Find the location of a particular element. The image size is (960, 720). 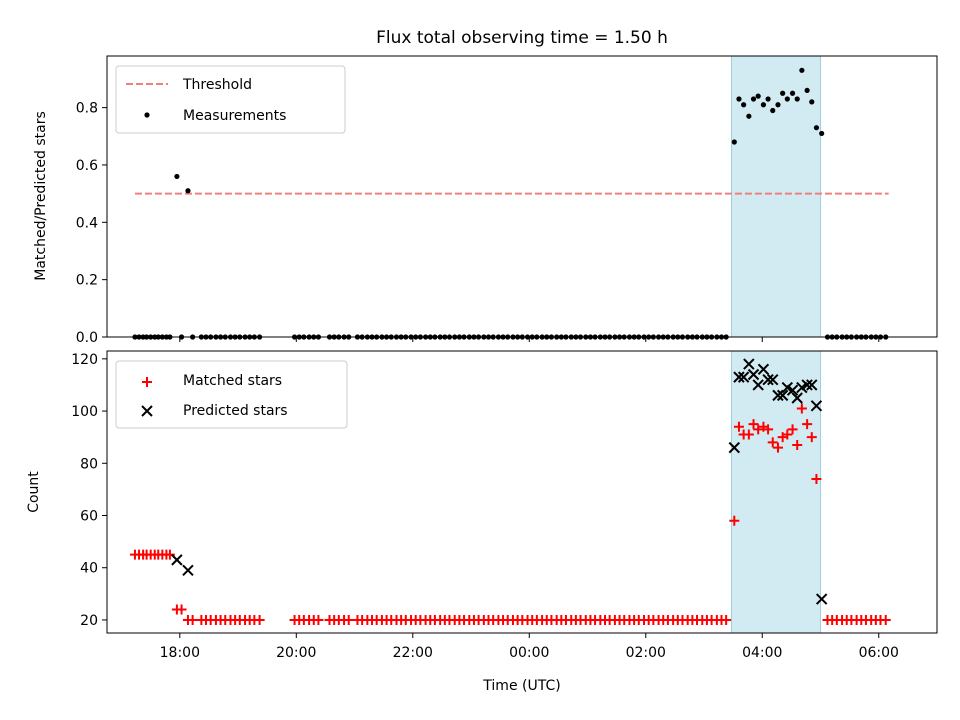

x-axis-label: Time (UTC) is located at coordinates (521, 686).